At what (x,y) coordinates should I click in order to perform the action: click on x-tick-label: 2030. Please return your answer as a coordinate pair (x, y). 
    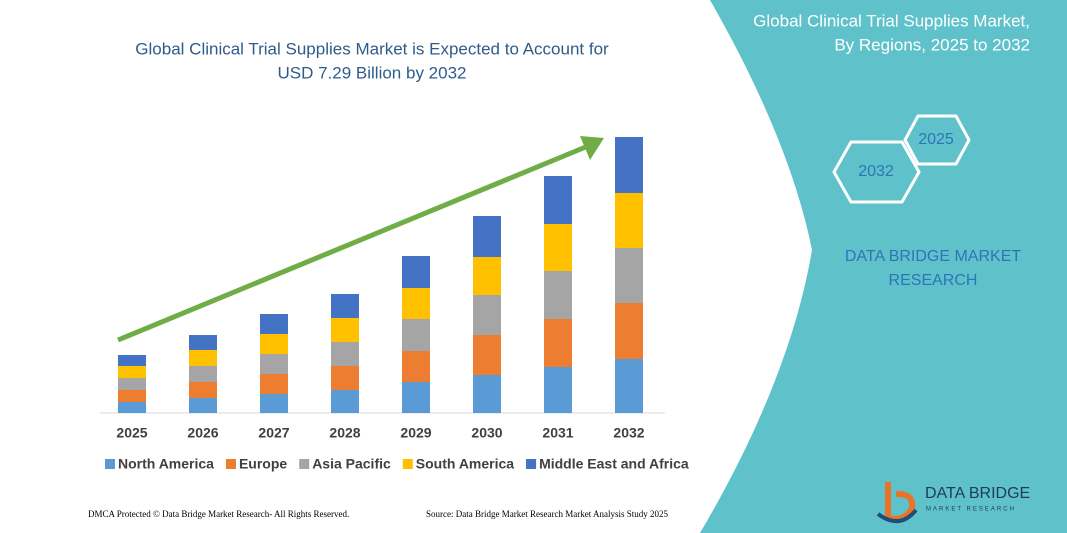
    Looking at the image, I should click on (486, 433).